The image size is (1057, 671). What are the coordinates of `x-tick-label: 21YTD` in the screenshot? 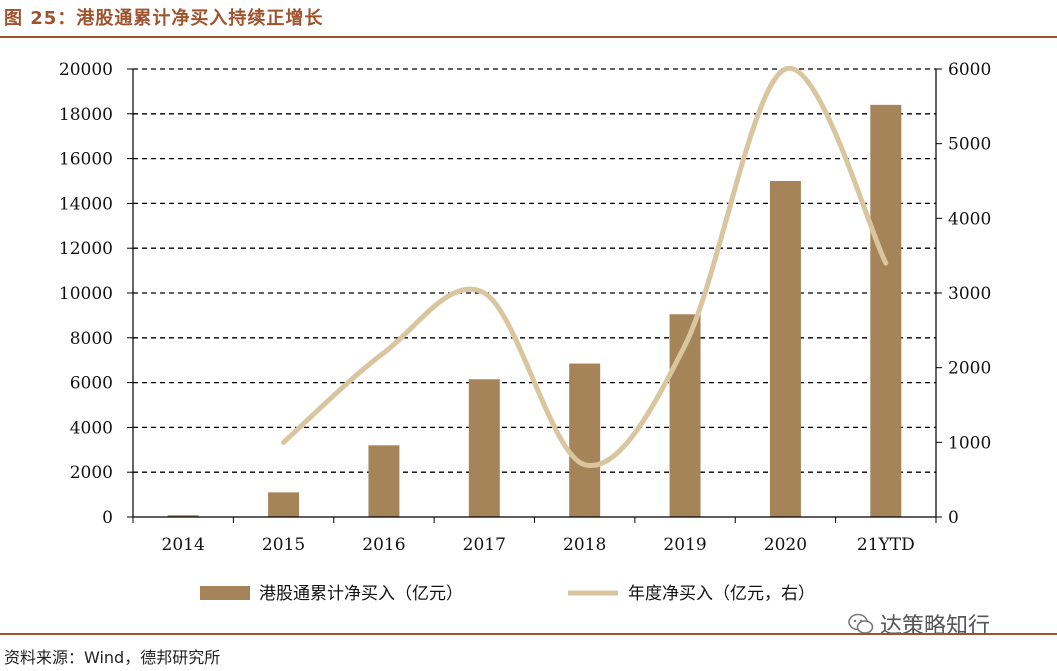 It's located at (886, 545).